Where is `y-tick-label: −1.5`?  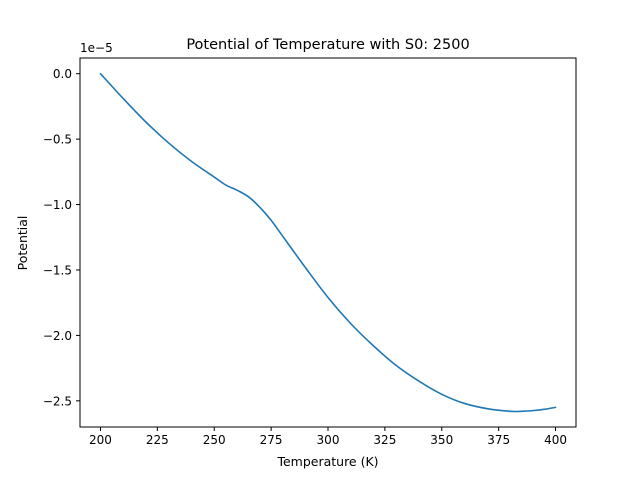
y-tick-label: −1.5 is located at coordinates (57, 270).